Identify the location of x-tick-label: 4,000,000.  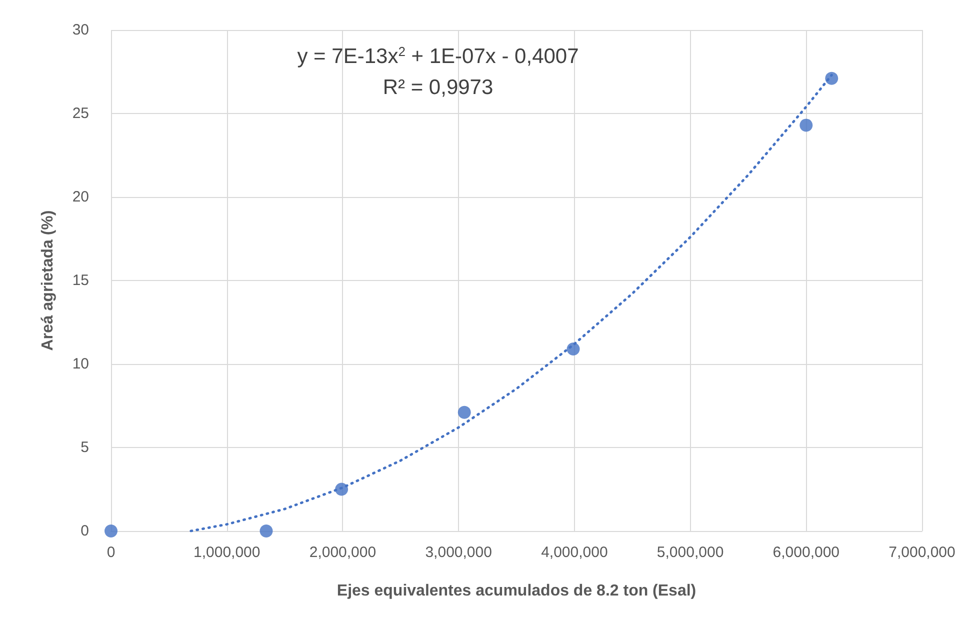
(574, 552).